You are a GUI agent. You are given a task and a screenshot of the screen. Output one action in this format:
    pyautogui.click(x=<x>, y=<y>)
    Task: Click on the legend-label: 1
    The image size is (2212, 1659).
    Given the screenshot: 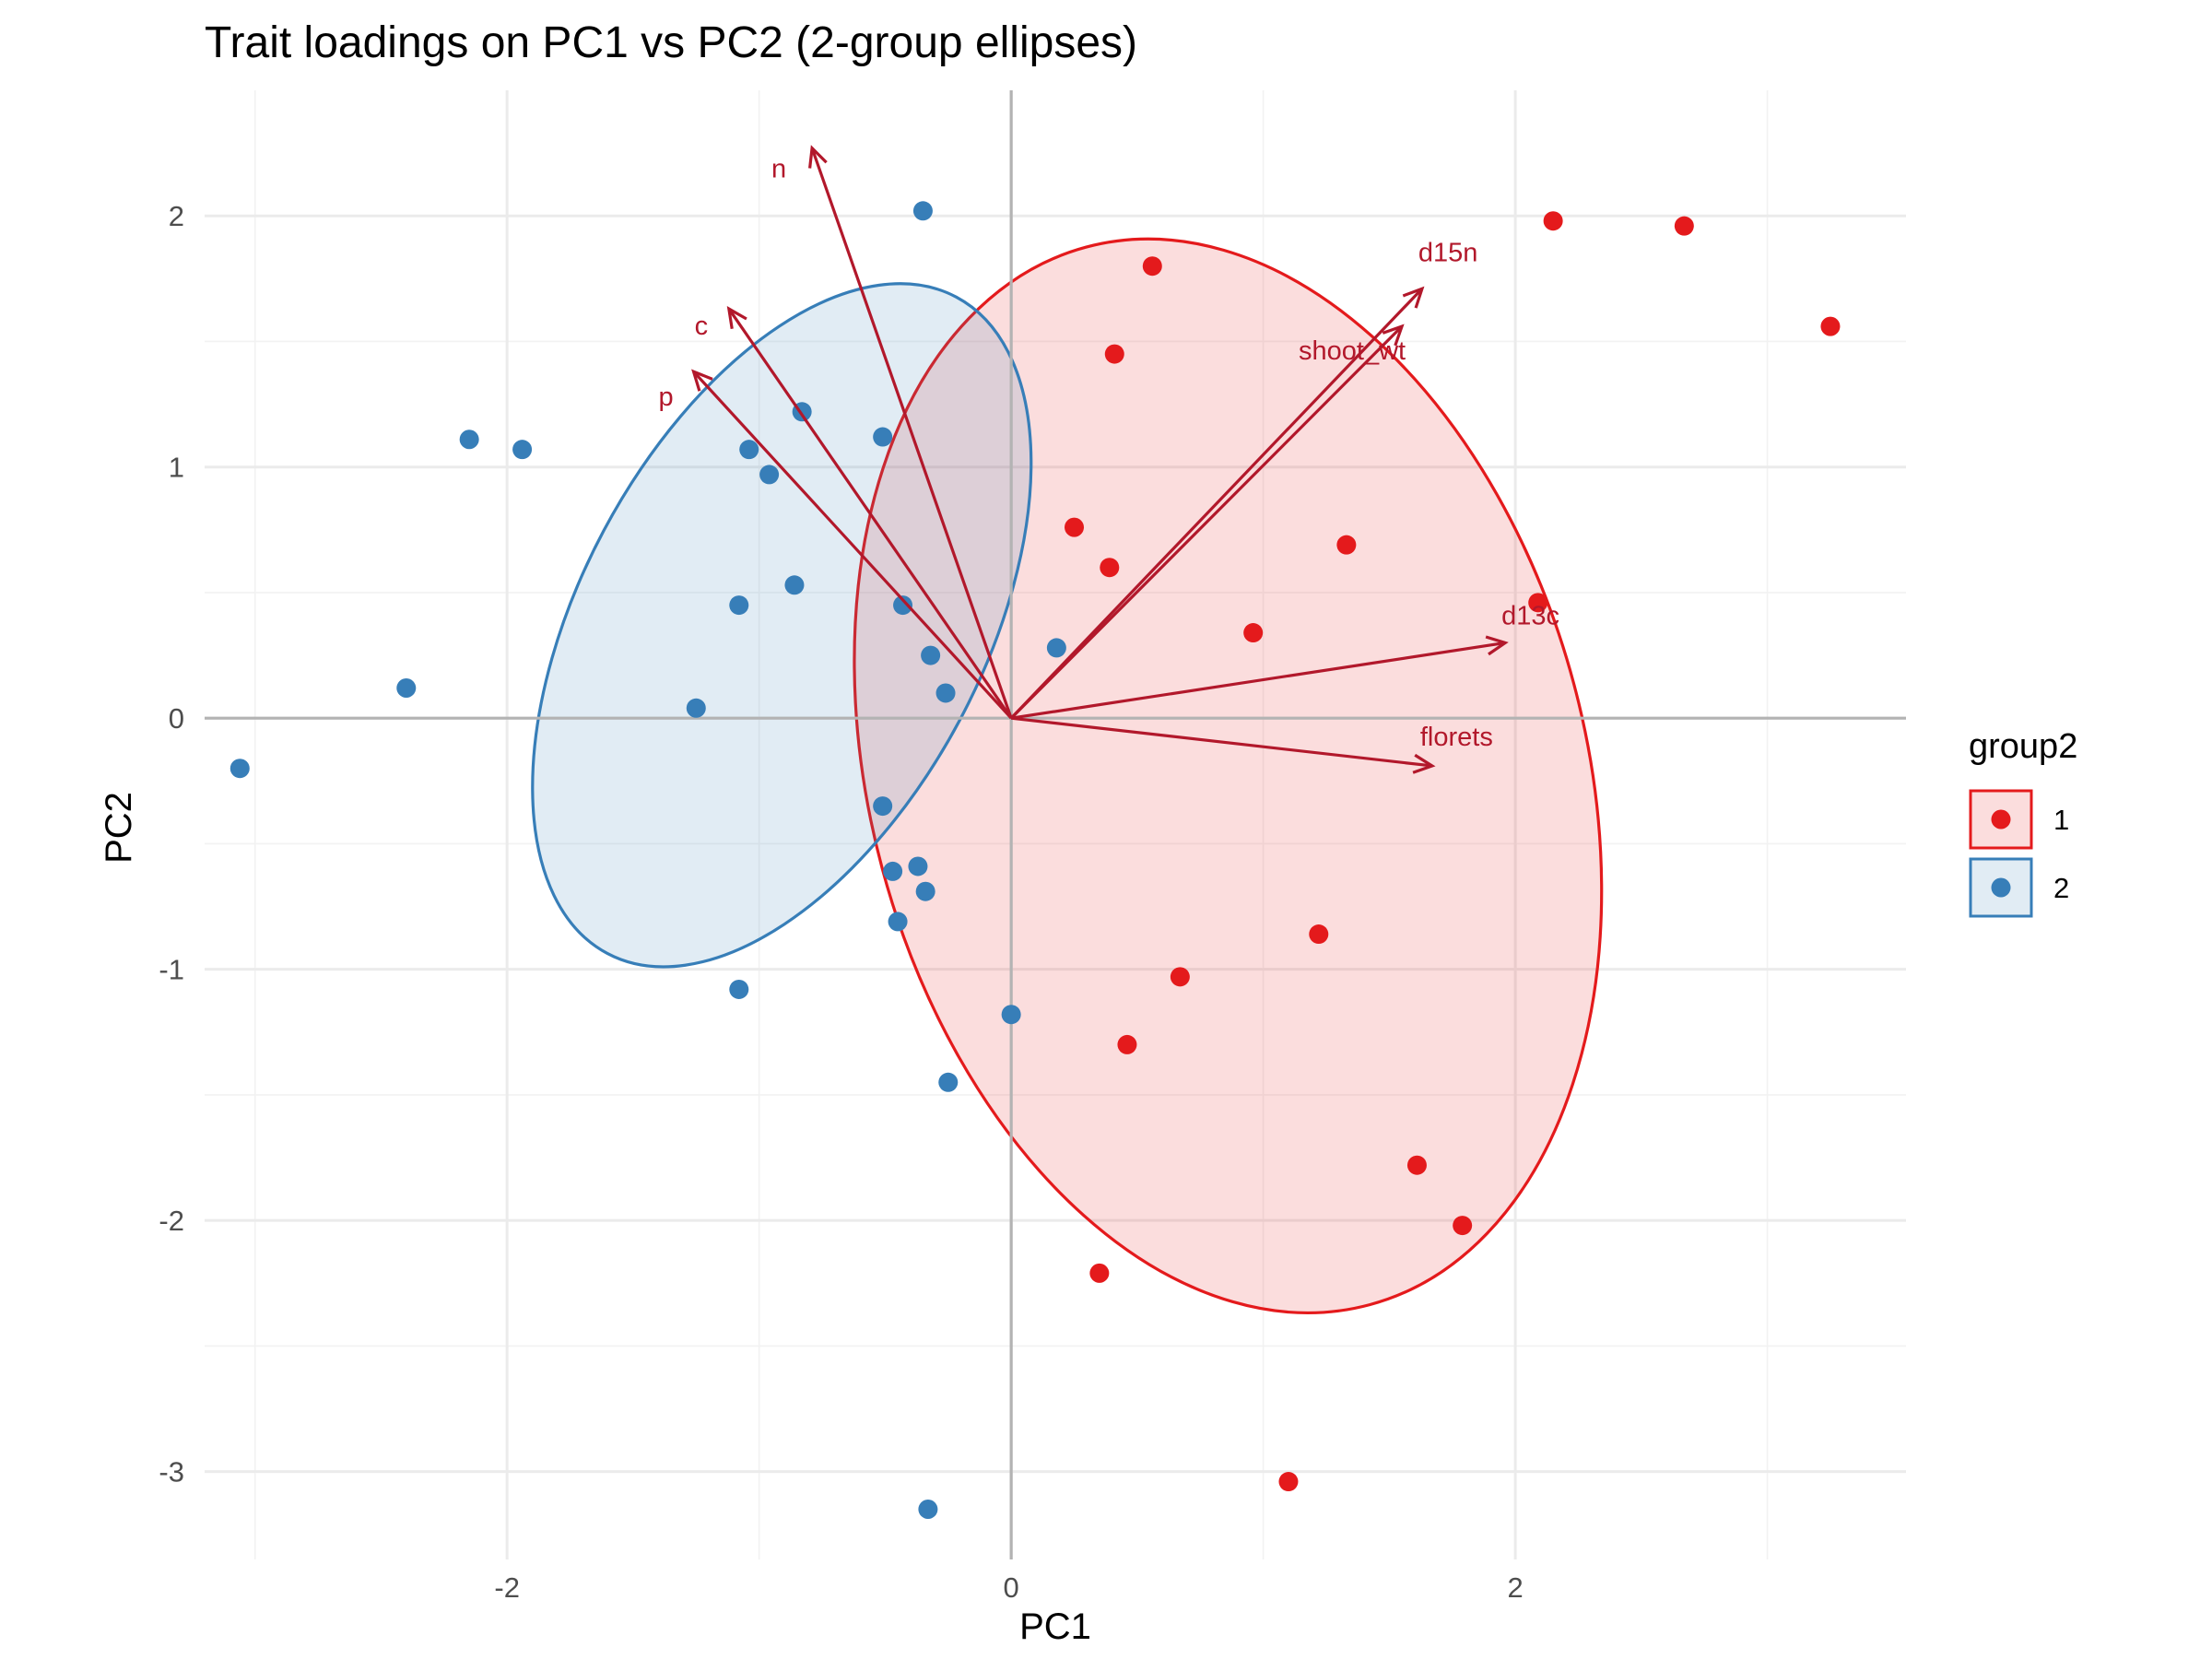 What is the action you would take?
    pyautogui.click(x=2061, y=820)
    